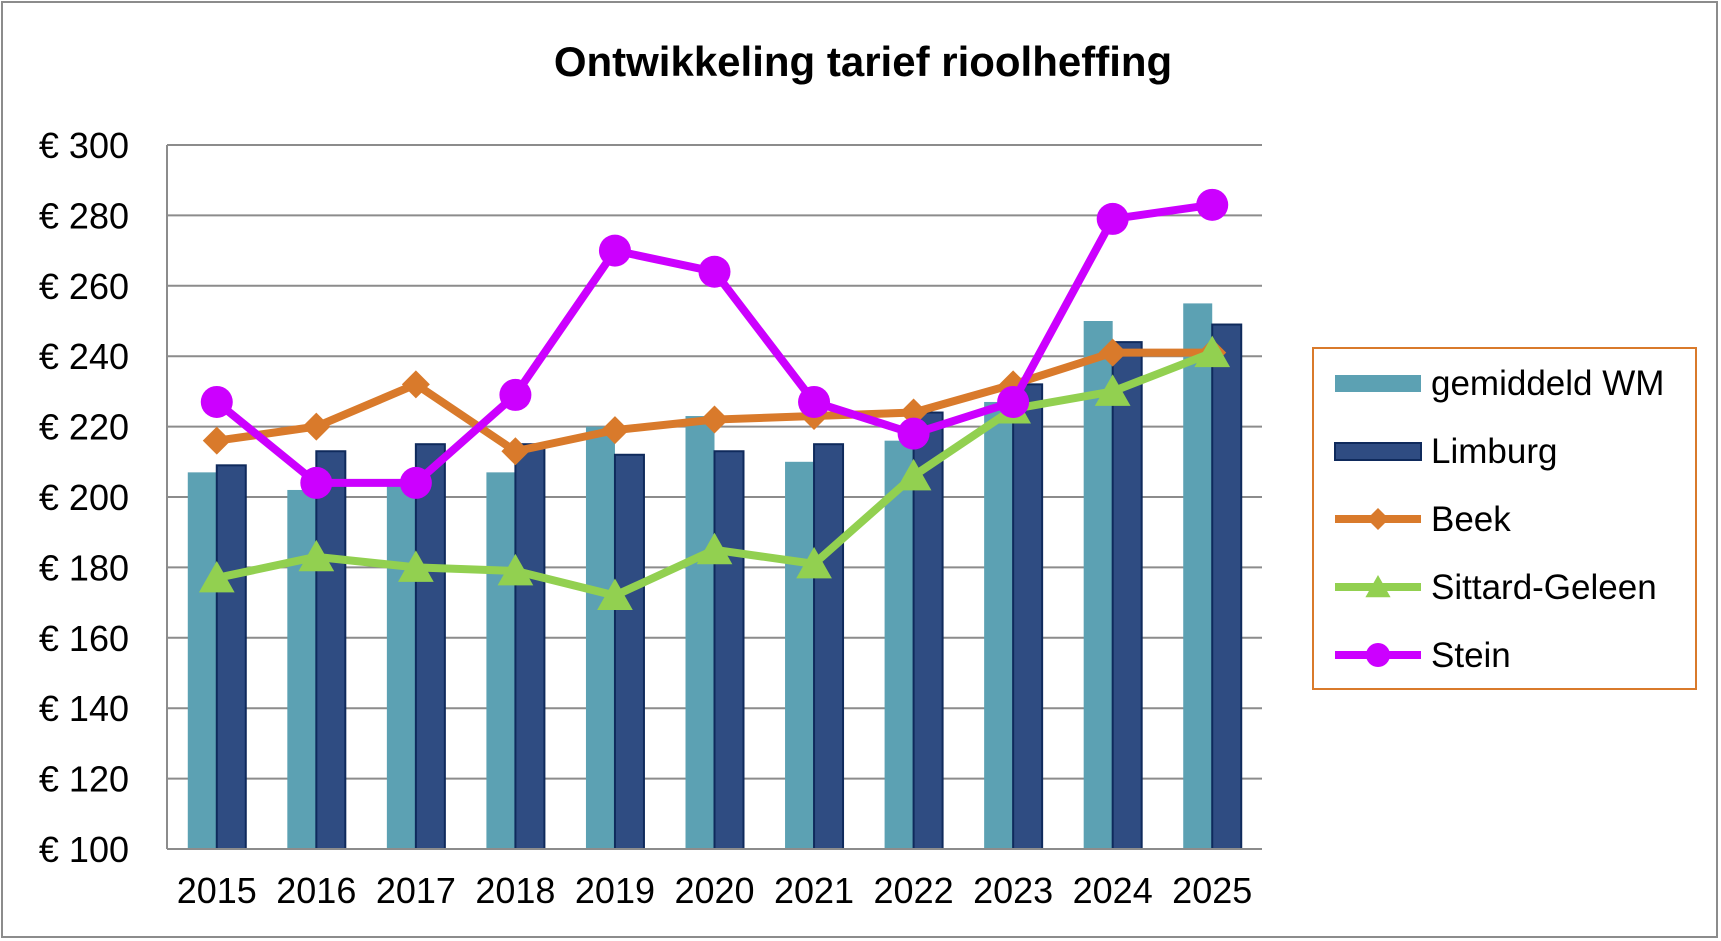 The image size is (1721, 941). What do you see at coordinates (530, 646) in the screenshot?
I see `bar-limburg-2018` at bounding box center [530, 646].